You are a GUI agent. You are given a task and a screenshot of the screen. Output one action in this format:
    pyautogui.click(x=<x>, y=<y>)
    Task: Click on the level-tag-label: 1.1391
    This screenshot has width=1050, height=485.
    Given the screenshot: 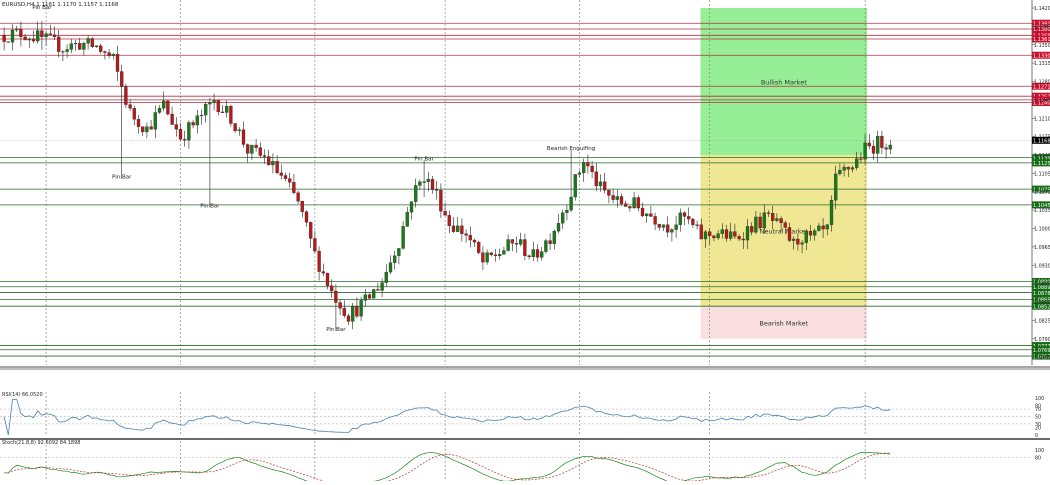 What is the action you would take?
    pyautogui.click(x=1041, y=24)
    